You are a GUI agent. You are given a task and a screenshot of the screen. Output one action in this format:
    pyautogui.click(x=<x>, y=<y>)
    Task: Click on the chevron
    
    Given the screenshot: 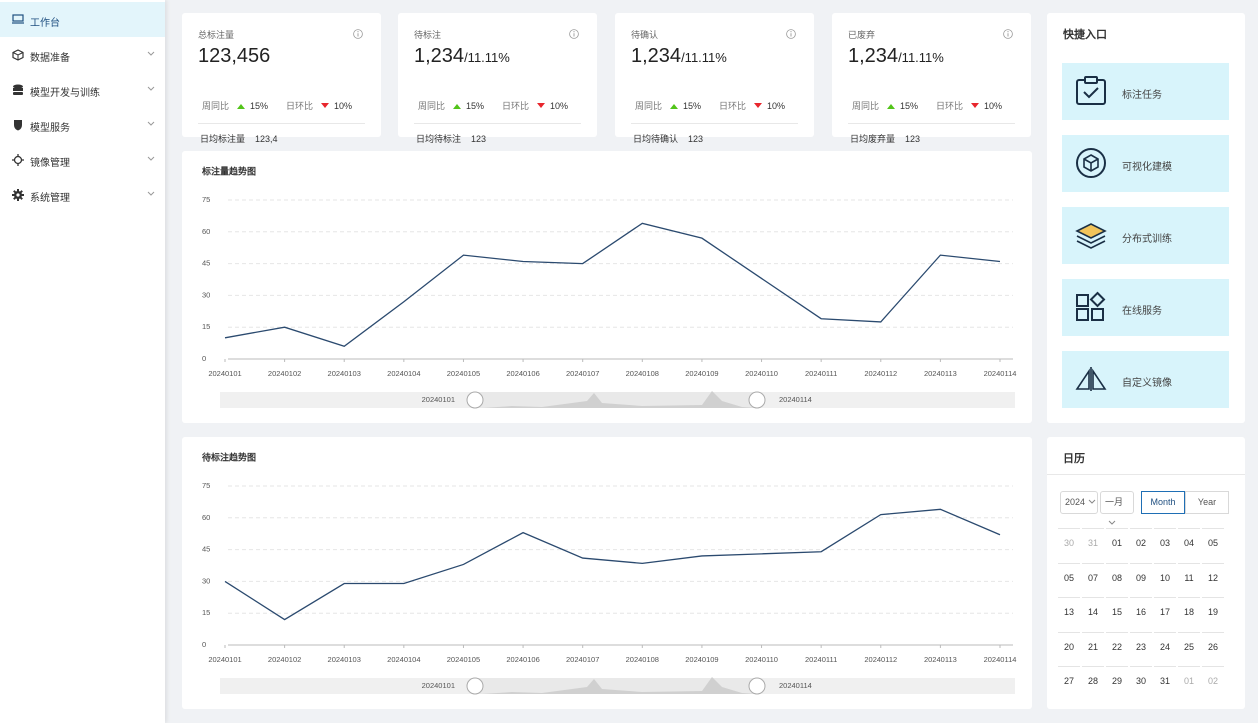 What is the action you would take?
    pyautogui.click(x=151, y=158)
    